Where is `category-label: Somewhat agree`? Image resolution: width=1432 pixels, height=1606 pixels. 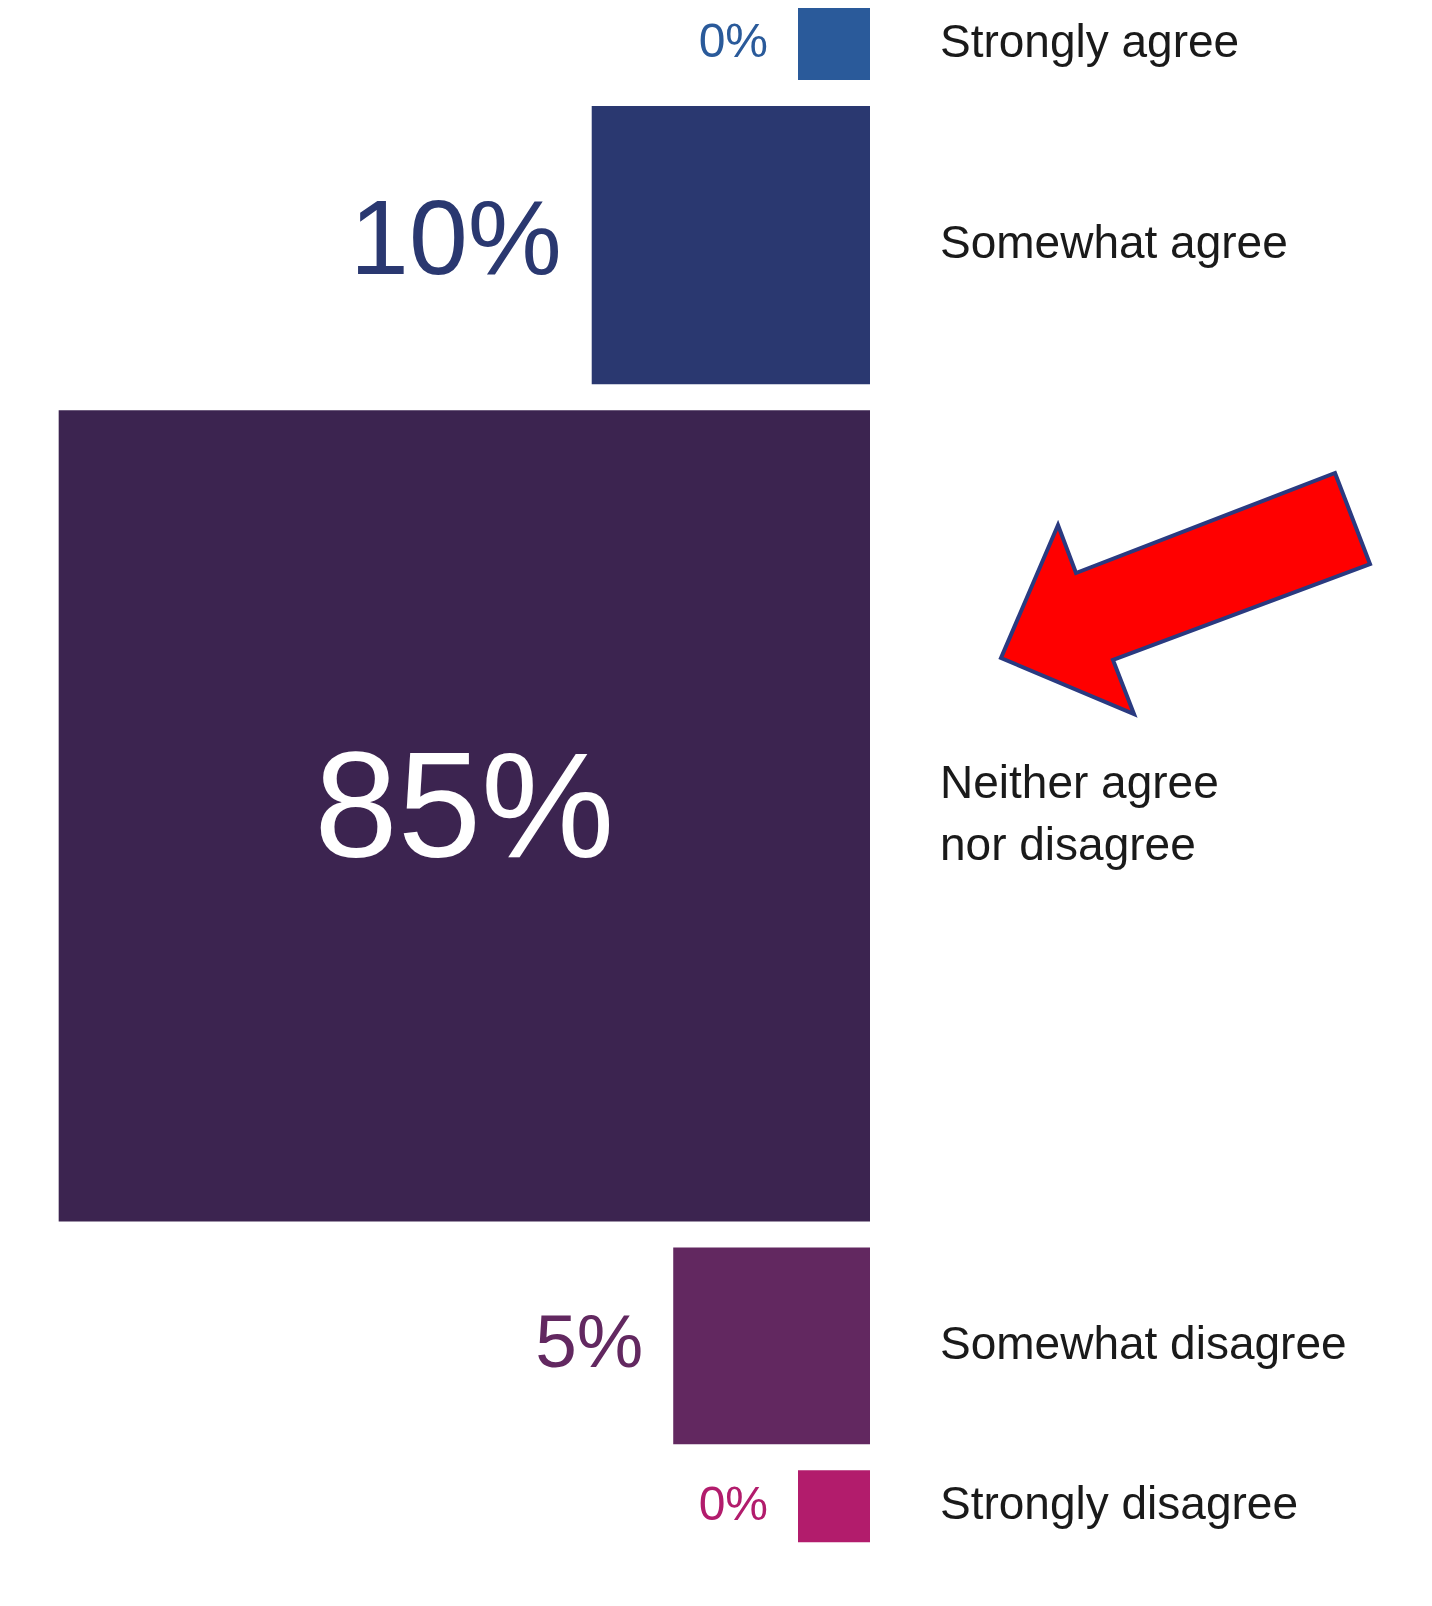 category-label: Somewhat agree is located at coordinates (1114, 241).